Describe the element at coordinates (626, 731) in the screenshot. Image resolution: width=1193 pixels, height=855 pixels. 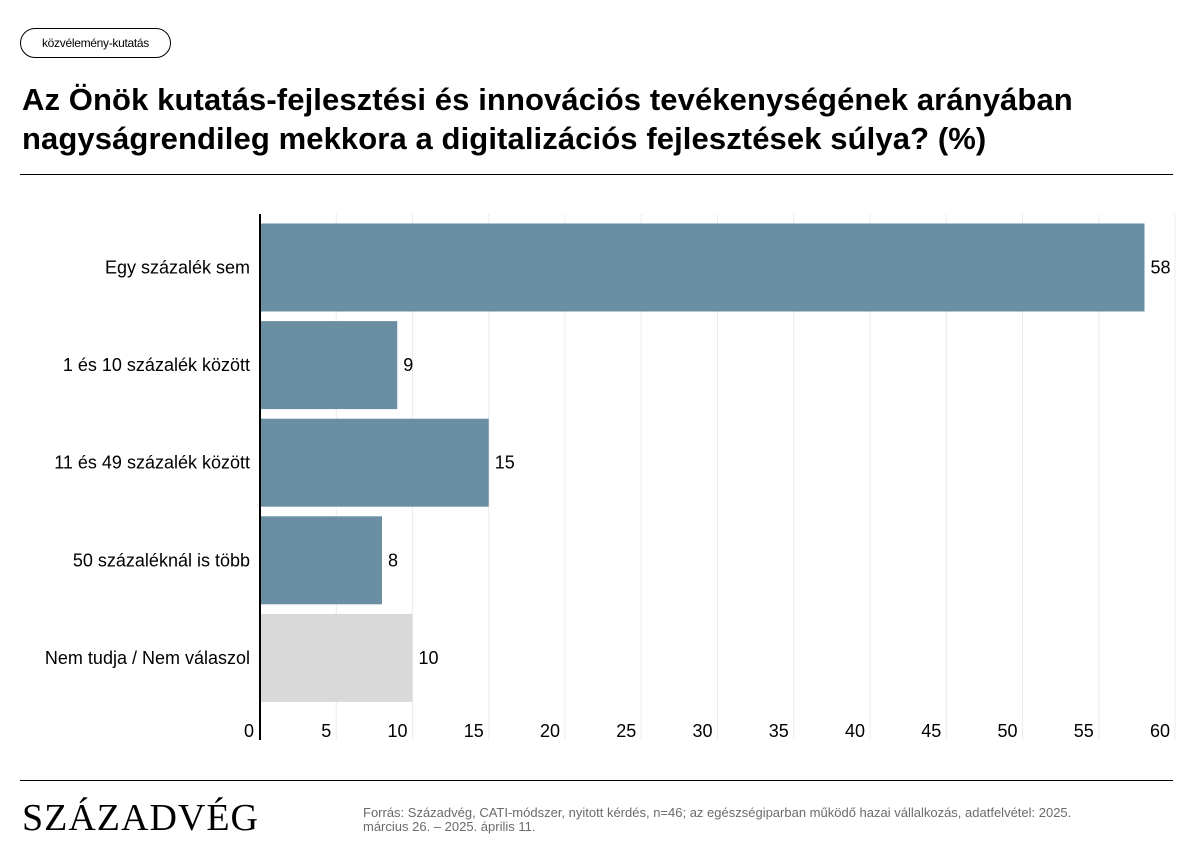
I see `x-tick-label: 25` at that location.